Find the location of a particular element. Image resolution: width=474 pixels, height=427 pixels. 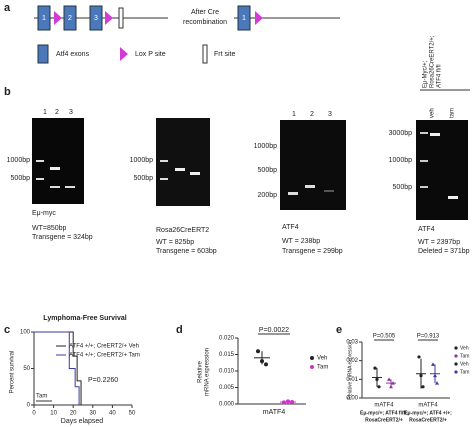

genotype: Eμ-Myc/+; is located at coordinates (426, 74).